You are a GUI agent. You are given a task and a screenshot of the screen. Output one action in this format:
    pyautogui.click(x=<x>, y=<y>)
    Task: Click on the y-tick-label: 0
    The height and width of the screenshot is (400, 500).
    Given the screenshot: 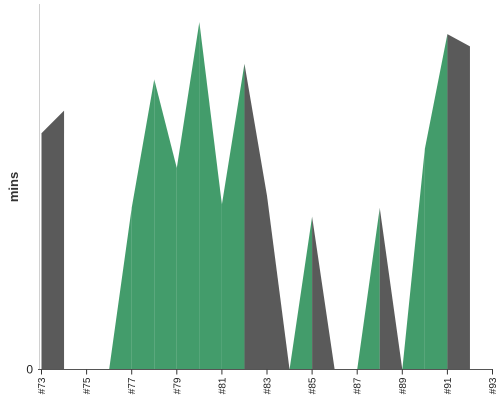 What is the action you would take?
    pyautogui.click(x=29, y=370)
    